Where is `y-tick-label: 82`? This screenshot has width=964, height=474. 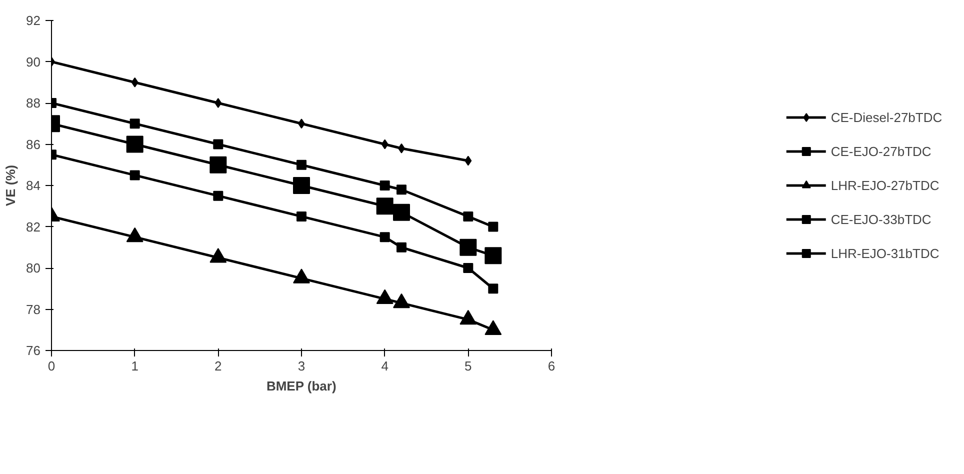 y-tick-label: 82 is located at coordinates (33, 226).